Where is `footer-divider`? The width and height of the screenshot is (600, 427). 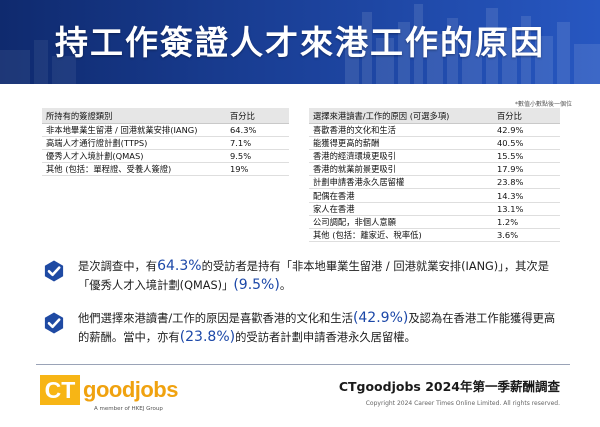 footer-divider is located at coordinates (303, 364).